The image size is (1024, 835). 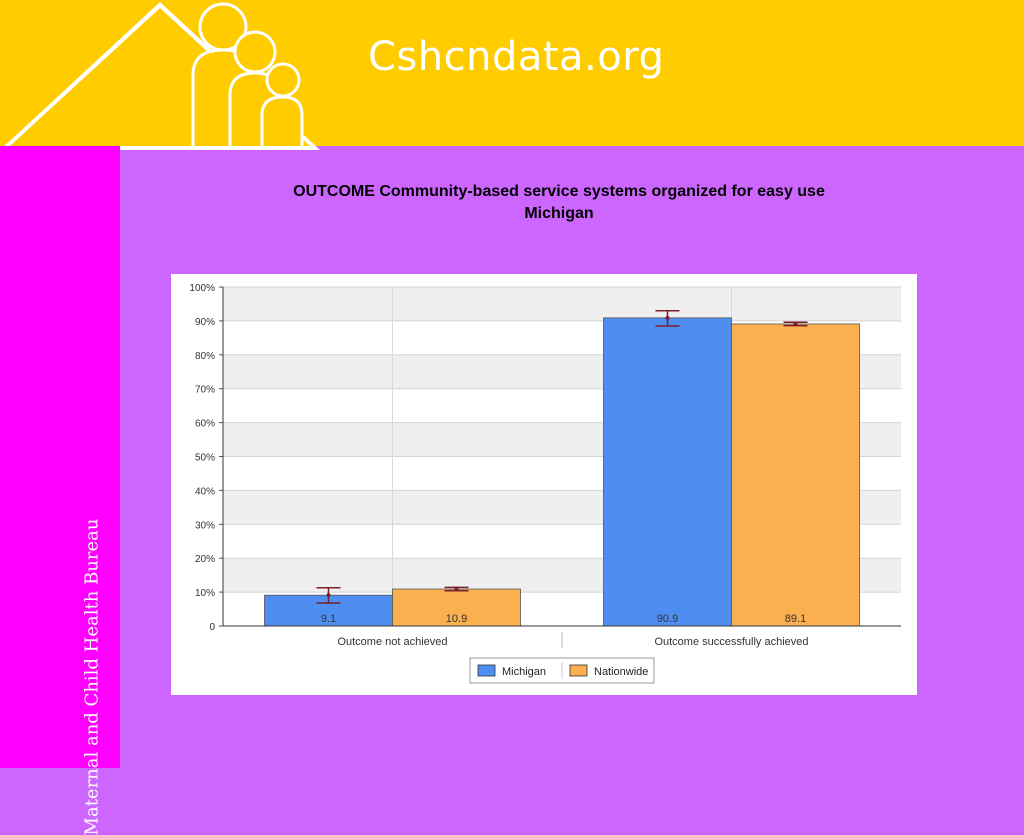 What do you see at coordinates (205, 424) in the screenshot?
I see `y-tick-label: 60%` at bounding box center [205, 424].